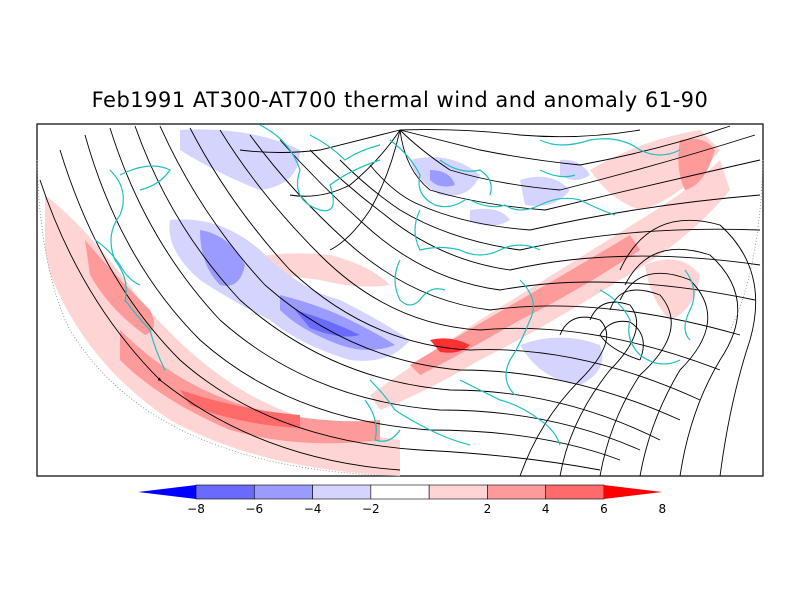 The height and width of the screenshot is (600, 800). What do you see at coordinates (633, 492) in the screenshot?
I see `colorbar-right-arrow` at bounding box center [633, 492].